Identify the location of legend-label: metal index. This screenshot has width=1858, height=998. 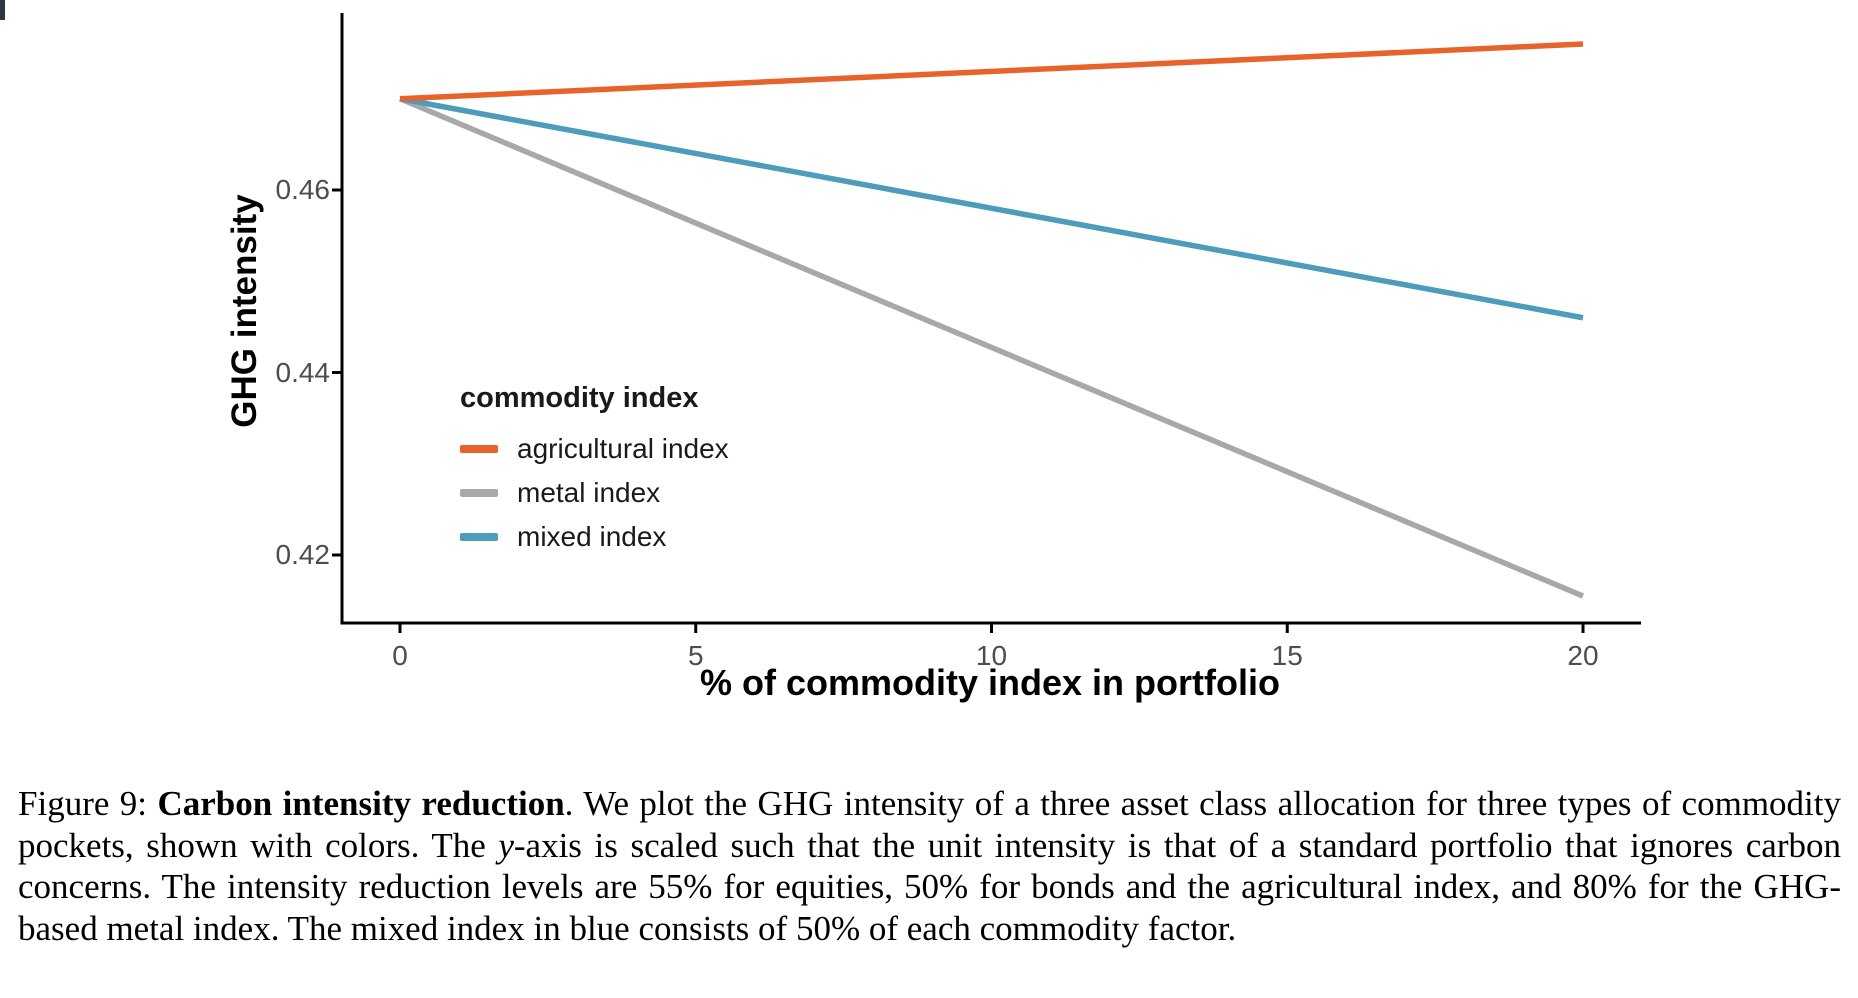
(589, 492).